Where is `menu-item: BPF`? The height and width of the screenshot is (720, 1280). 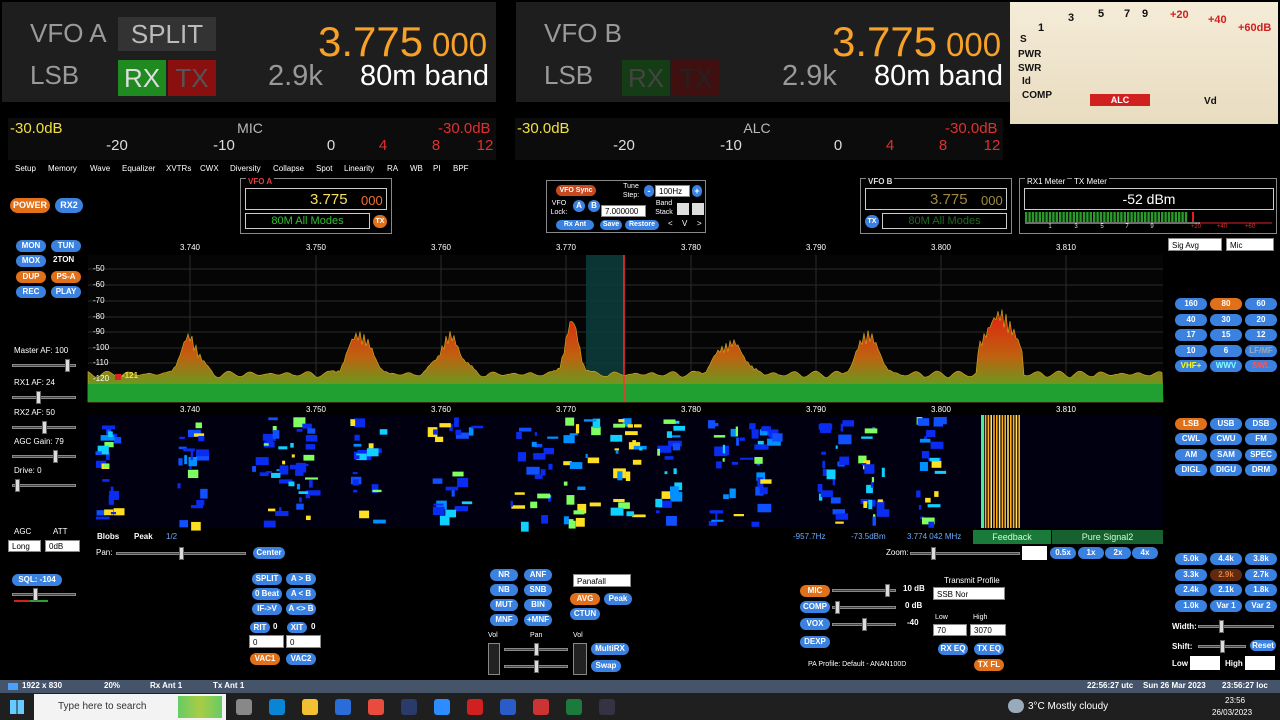 menu-item: BPF is located at coordinates (461, 168).